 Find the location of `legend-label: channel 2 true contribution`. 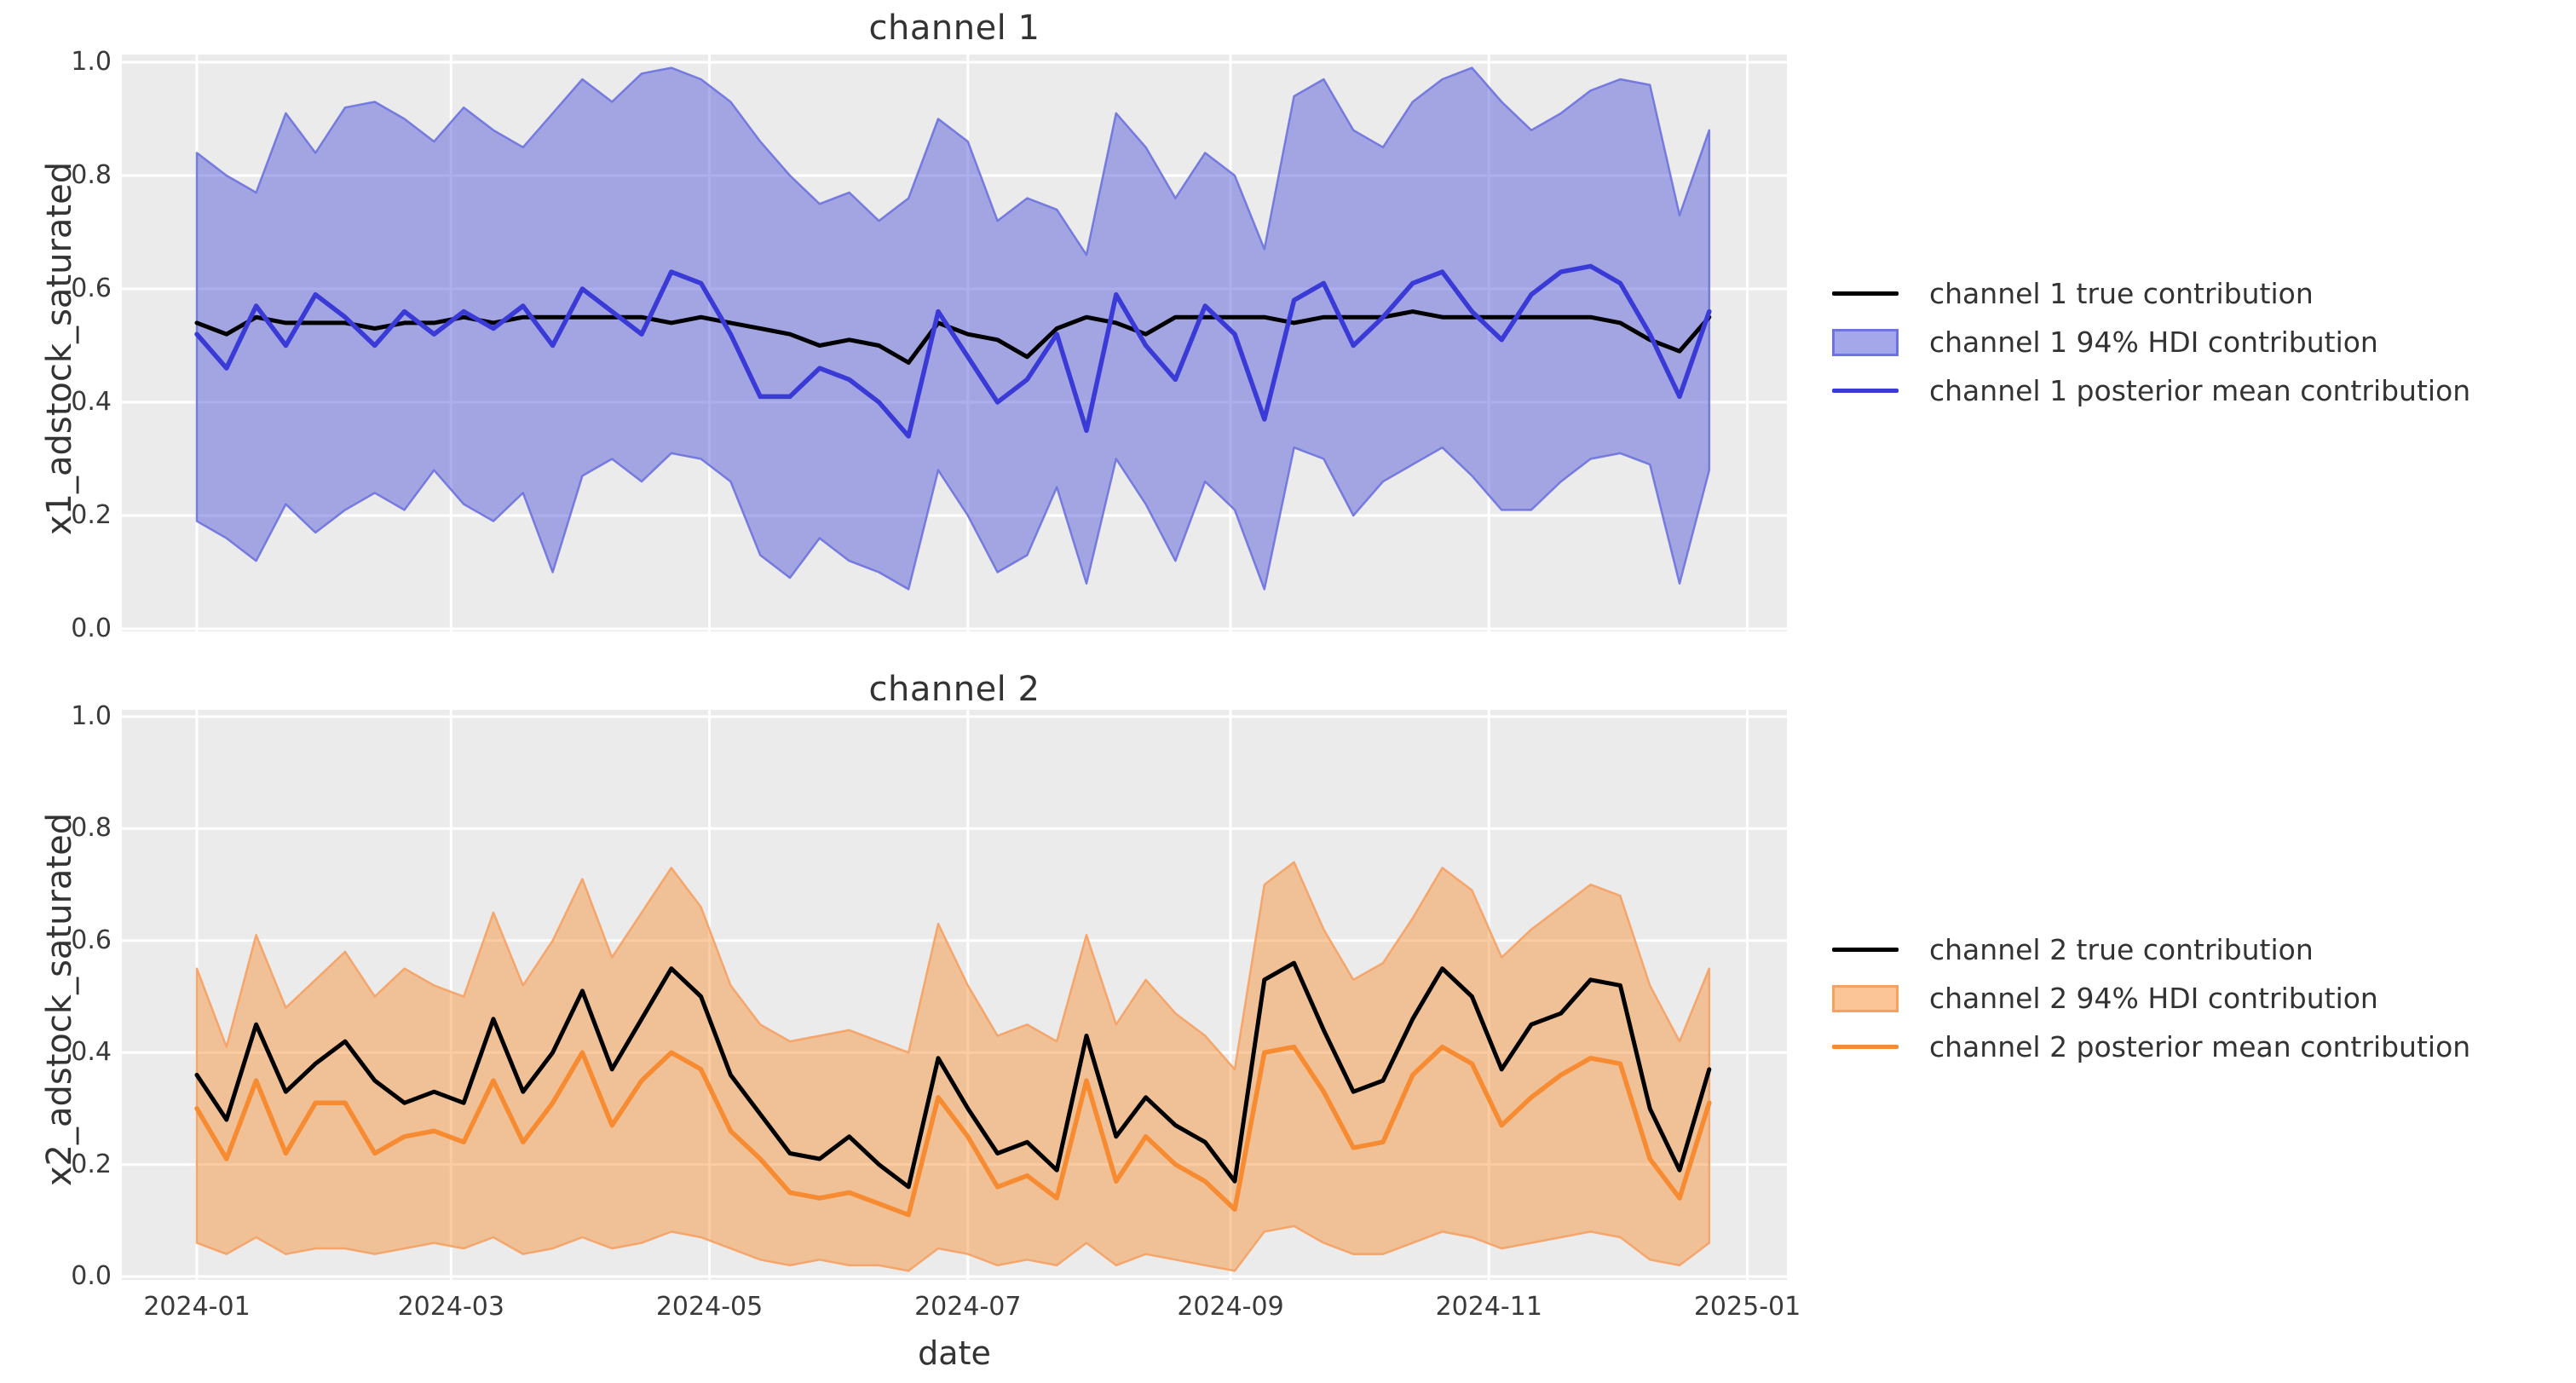

legend-label: channel 2 true contribution is located at coordinates (2121, 949).